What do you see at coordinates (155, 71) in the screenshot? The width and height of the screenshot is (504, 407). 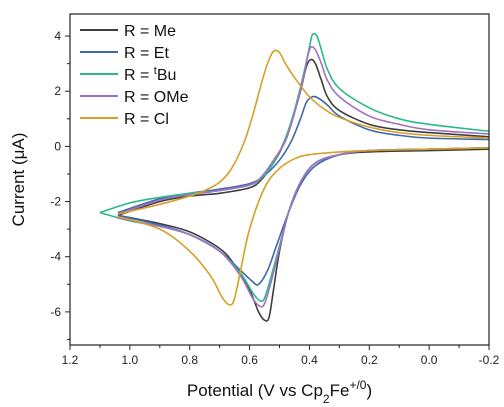 I see `legend-label-part: t` at bounding box center [155, 71].